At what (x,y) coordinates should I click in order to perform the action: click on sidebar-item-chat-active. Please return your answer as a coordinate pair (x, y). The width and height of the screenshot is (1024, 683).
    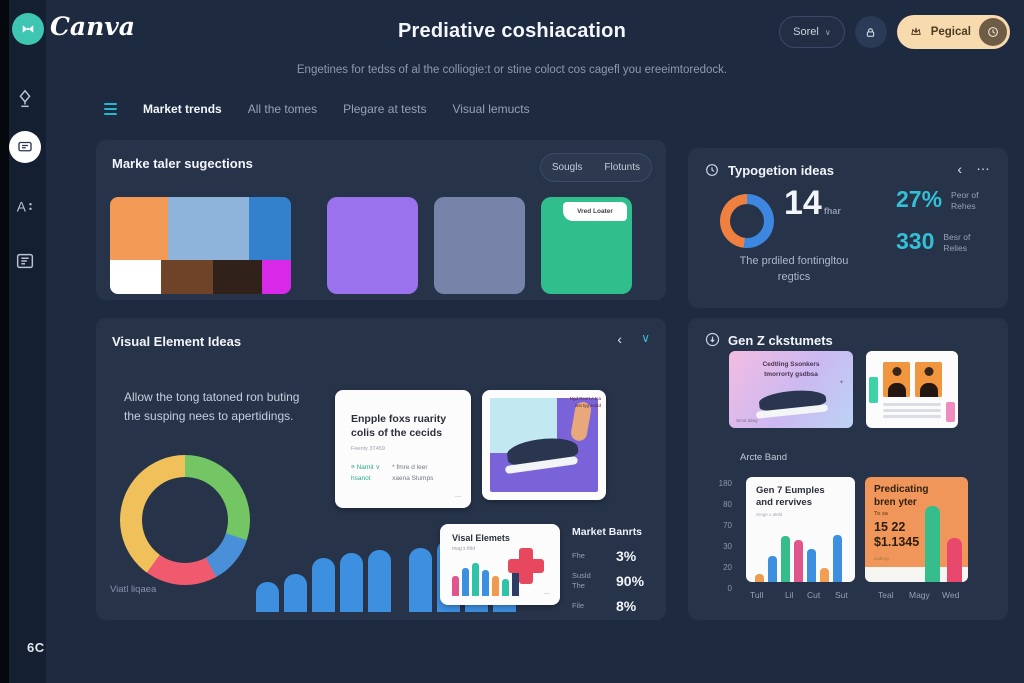
    Looking at the image, I should click on (25, 147).